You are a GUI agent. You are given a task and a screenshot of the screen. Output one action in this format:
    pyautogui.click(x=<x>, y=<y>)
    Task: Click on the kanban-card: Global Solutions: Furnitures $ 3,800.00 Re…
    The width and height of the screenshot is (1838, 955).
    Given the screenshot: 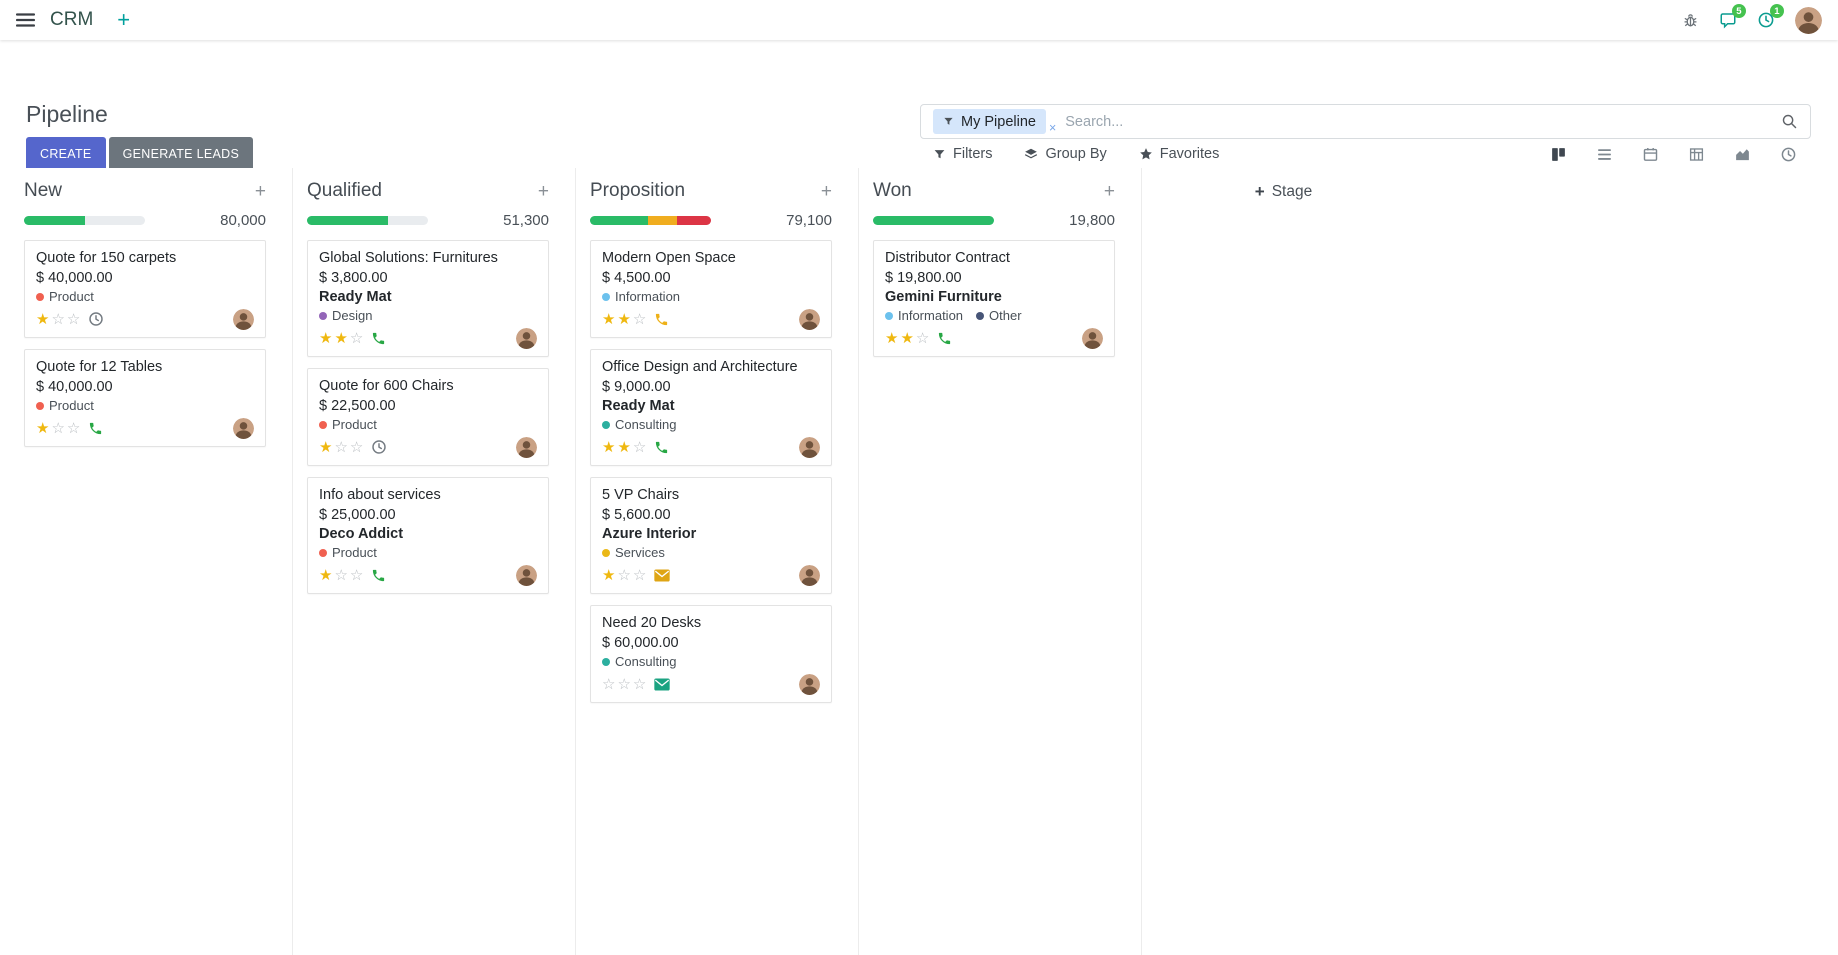 What is the action you would take?
    pyautogui.click(x=428, y=298)
    